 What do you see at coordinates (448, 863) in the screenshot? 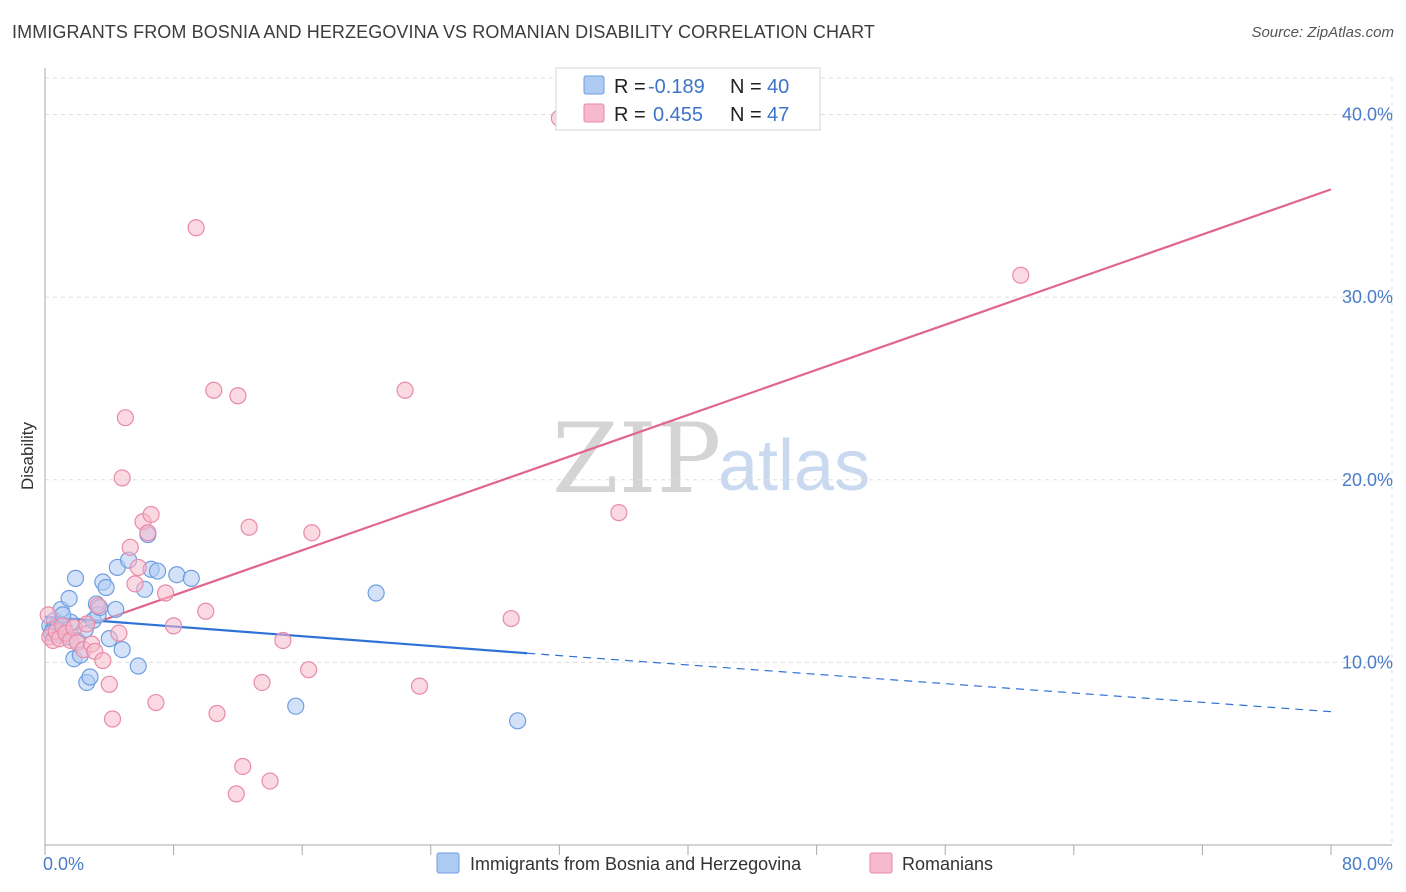
I see `series-legend-swatch-blue` at bounding box center [448, 863].